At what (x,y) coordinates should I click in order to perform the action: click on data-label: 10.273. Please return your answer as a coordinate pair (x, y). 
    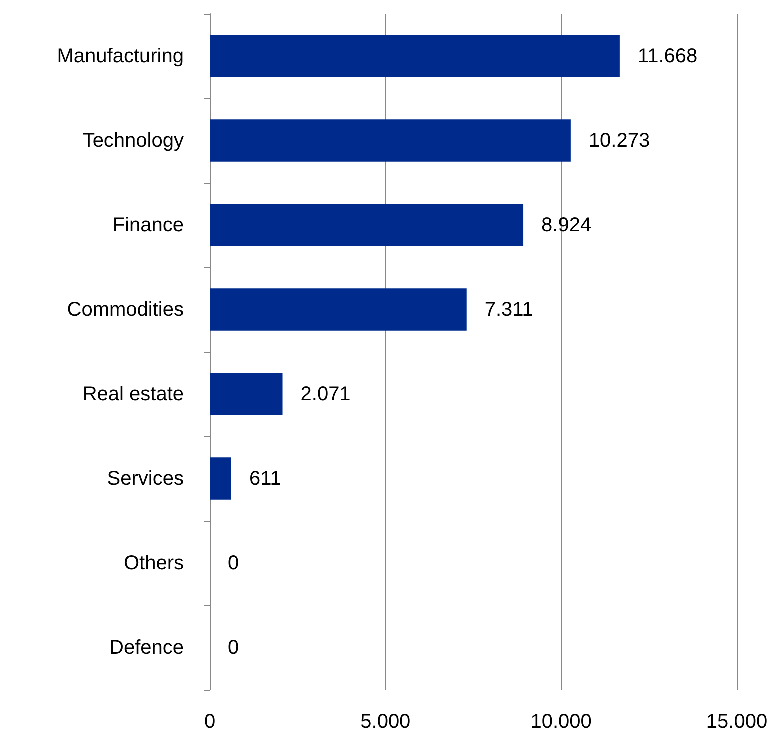
    Looking at the image, I should click on (619, 141).